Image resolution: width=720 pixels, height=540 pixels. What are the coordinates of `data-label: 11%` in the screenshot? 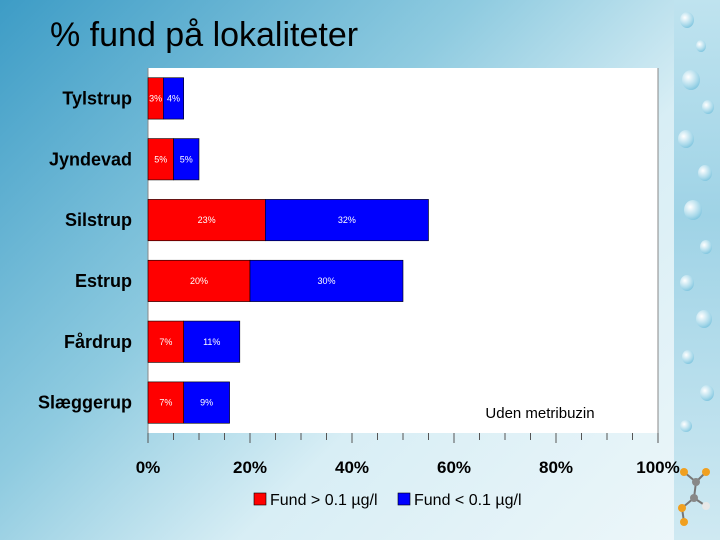 It's located at (211, 342).